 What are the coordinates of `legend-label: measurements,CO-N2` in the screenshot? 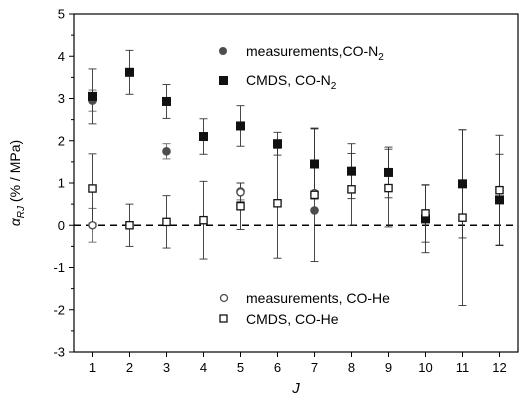 It's located at (315, 53).